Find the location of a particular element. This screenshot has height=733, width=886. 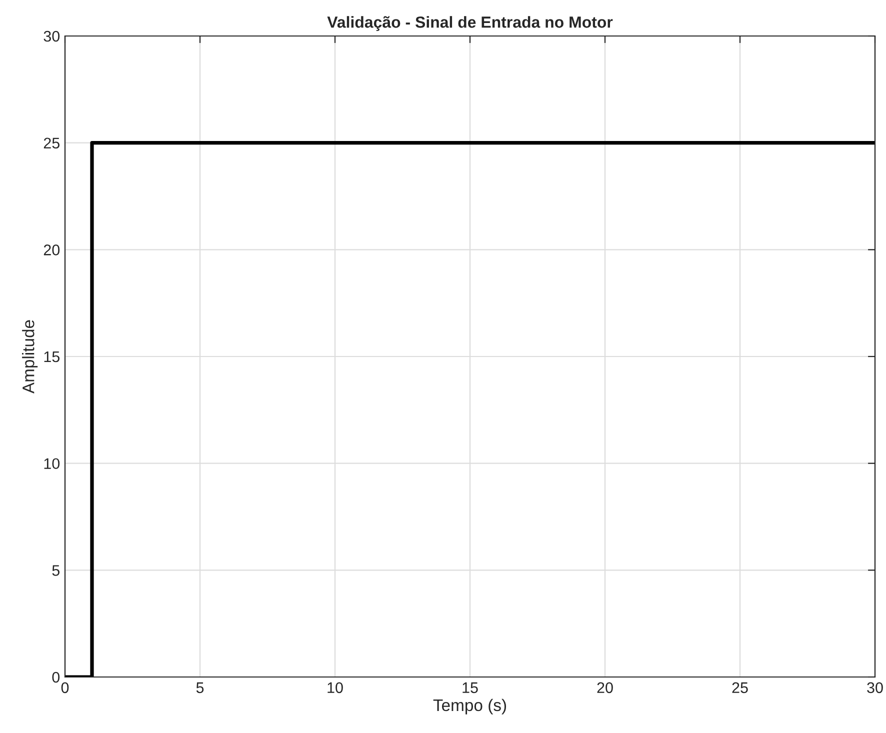

y-axis-title: Amplitude is located at coordinates (30, 357).